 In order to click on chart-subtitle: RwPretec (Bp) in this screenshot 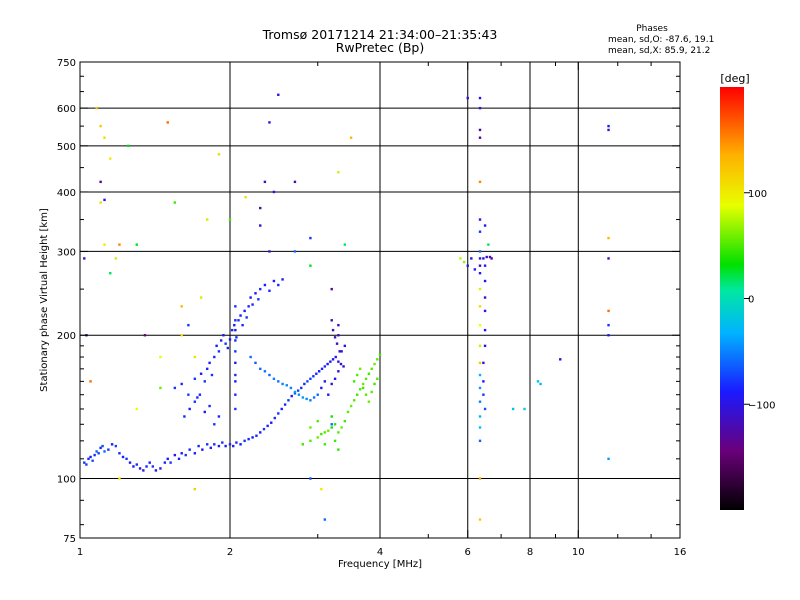, I will do `click(380, 47)`.